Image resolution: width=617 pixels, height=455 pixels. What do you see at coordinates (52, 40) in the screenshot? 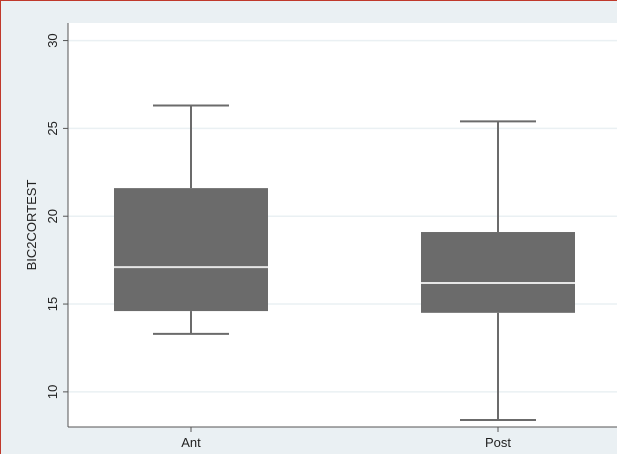
I see `y-tick-label: 30` at bounding box center [52, 40].